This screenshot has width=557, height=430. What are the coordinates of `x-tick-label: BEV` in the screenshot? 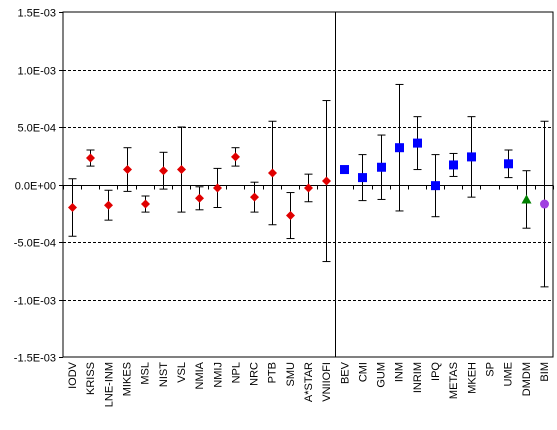 It's located at (345, 372).